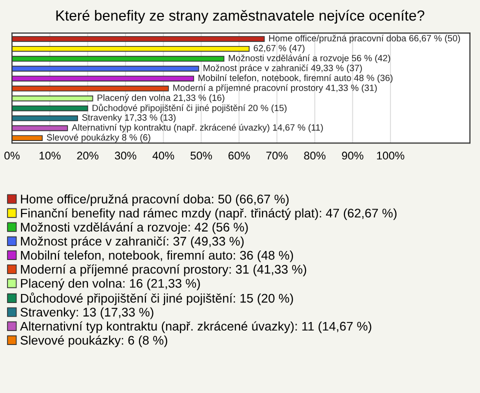 This screenshot has height=393, width=480. Describe the element at coordinates (189, 108) in the screenshot. I see `data-label: Důchodové připojištění či jiné pojištění 20 % (15)` at that location.